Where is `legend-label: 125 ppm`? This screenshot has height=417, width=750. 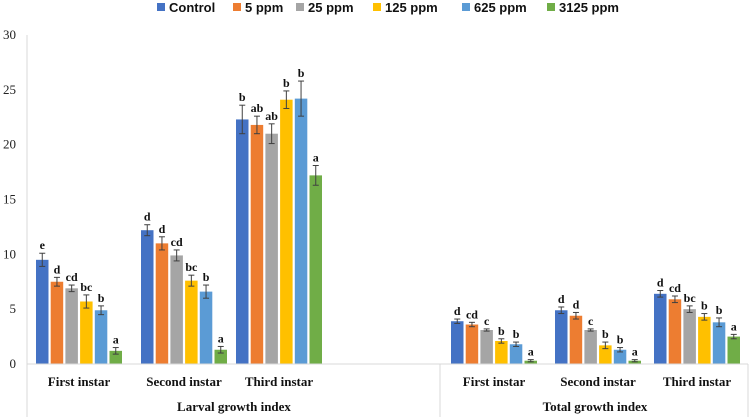
legend-label: 125 ppm is located at coordinates (411, 7).